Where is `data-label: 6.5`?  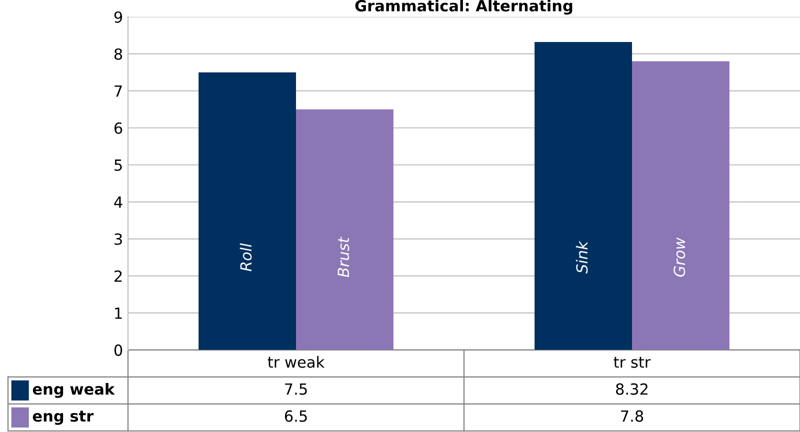
data-label: 6.5 is located at coordinates (295, 416).